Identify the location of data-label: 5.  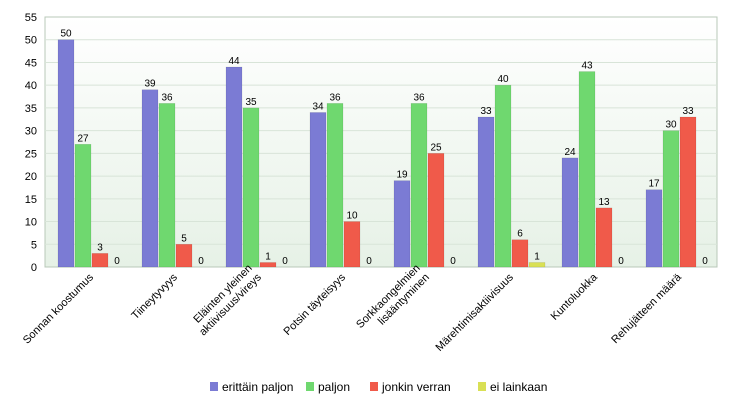
(184, 238).